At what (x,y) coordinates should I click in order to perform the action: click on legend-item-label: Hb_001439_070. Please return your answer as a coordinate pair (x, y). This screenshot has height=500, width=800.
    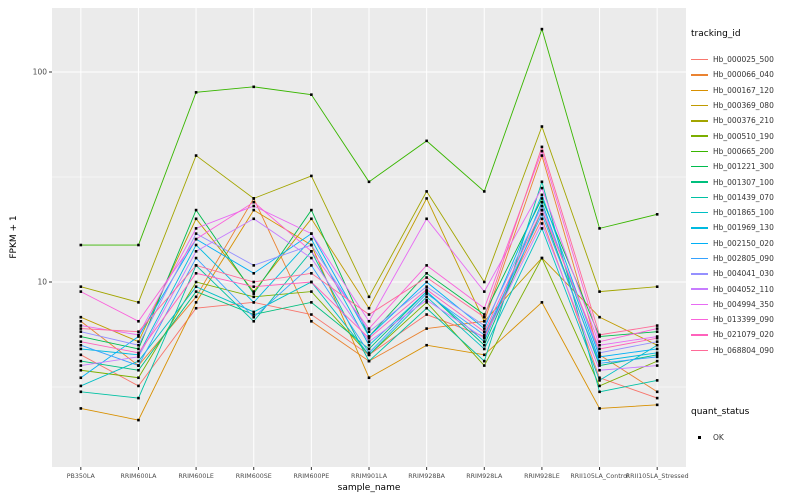
    Looking at the image, I should click on (743, 197).